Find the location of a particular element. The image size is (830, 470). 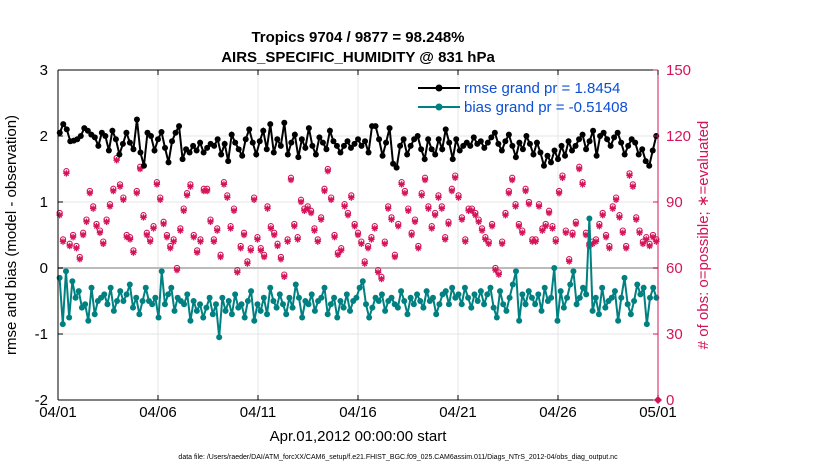

y-tick-label-left: 1 is located at coordinates (44, 202).